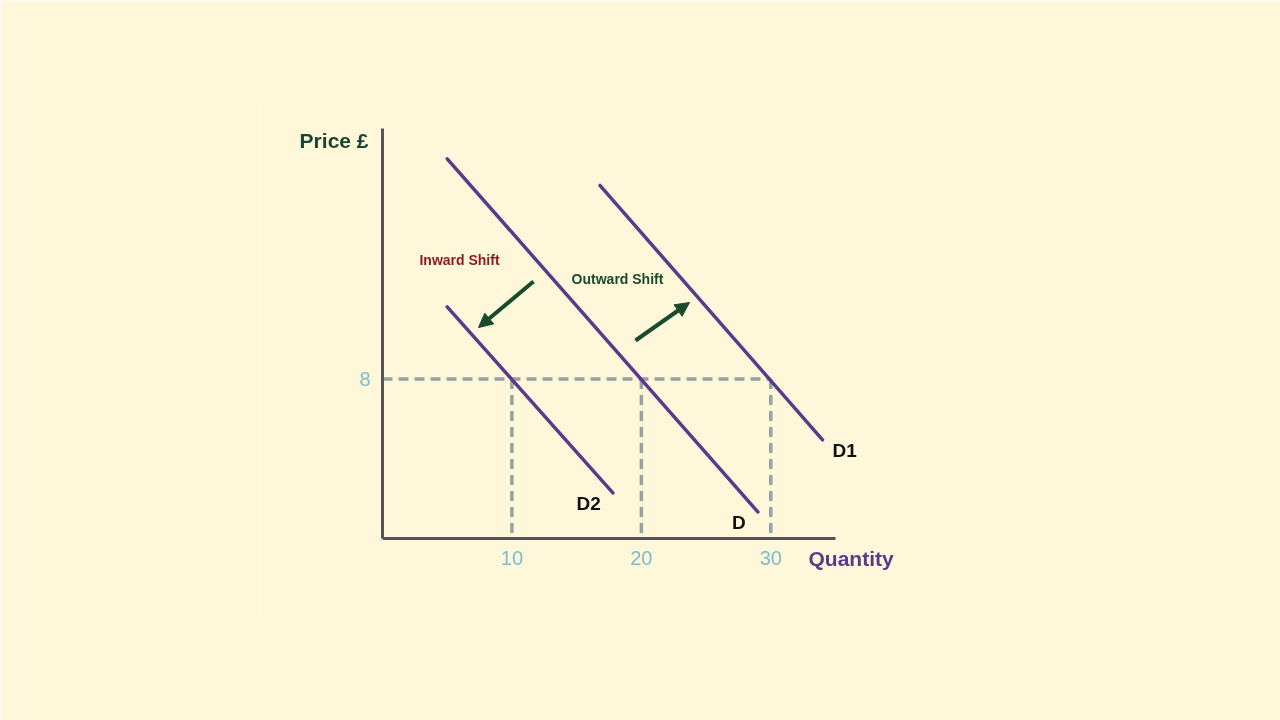 The width and height of the screenshot is (1280, 720). Describe the element at coordinates (365, 379) in the screenshot. I see `annotation: 8` at that location.